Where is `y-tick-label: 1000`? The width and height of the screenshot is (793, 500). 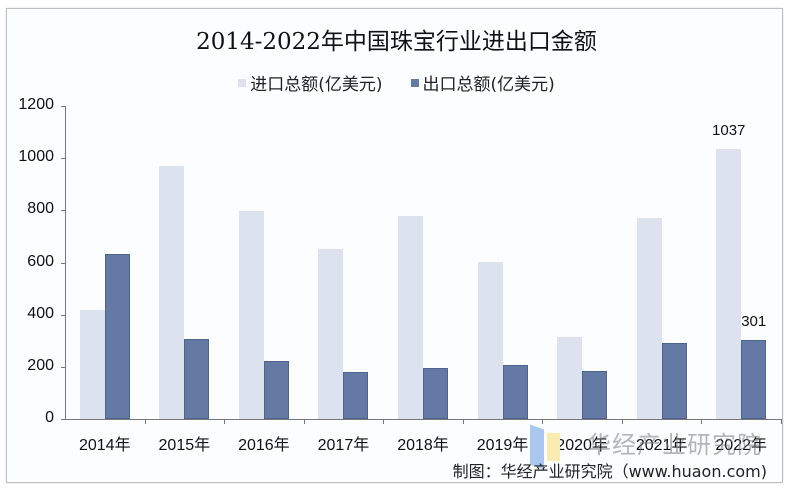
y-tick-label: 1000 is located at coordinates (36, 157).